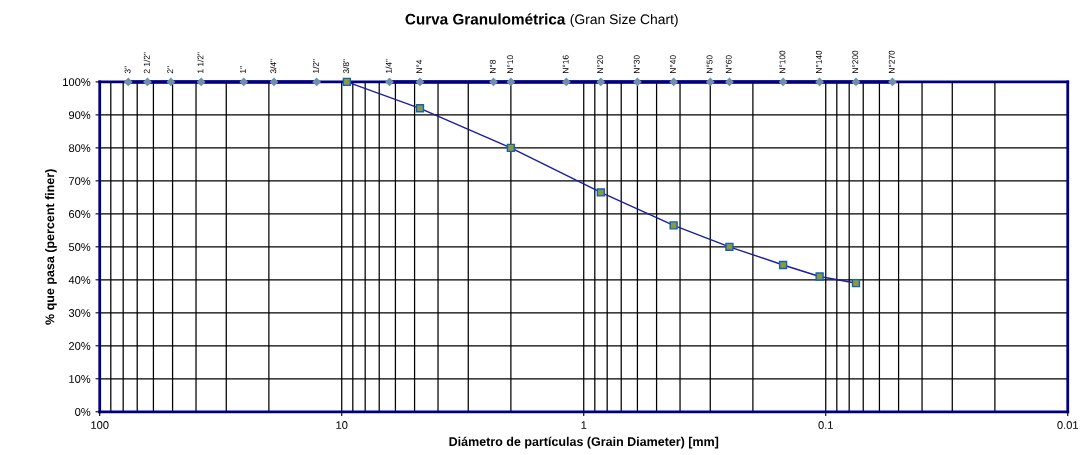 This screenshot has width=1084, height=455. What do you see at coordinates (79, 313) in the screenshot?
I see `y-tick-label: 30%` at bounding box center [79, 313].